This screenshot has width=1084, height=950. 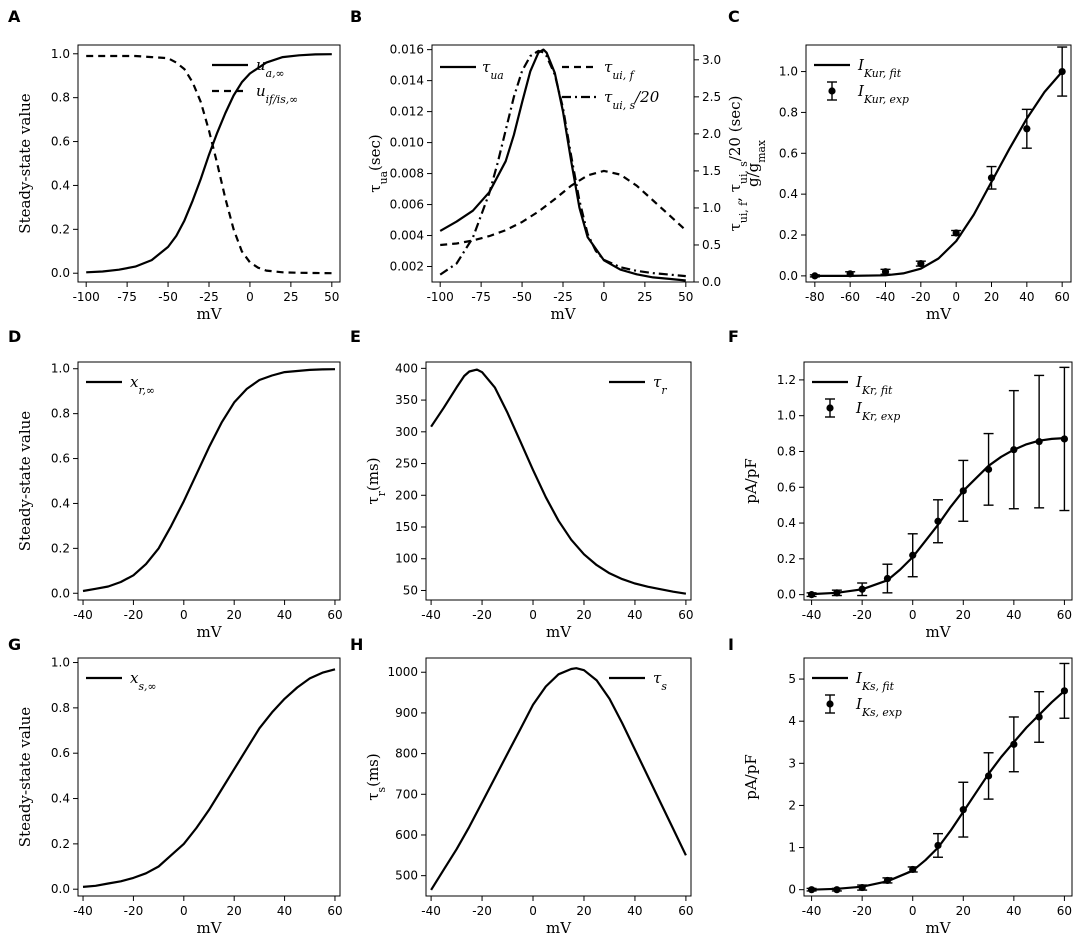 I want to click on y-tick-label: 500, so click(x=406, y=876).